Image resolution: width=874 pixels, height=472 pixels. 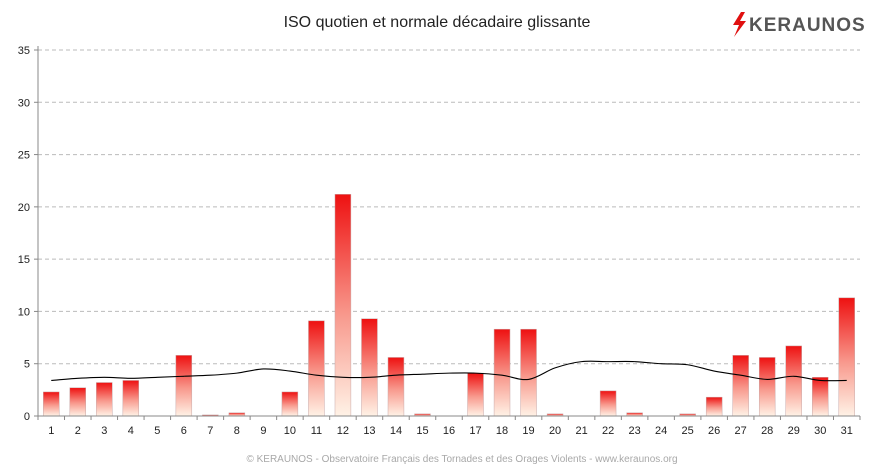 I want to click on x-tick-label: 8, so click(x=237, y=431).